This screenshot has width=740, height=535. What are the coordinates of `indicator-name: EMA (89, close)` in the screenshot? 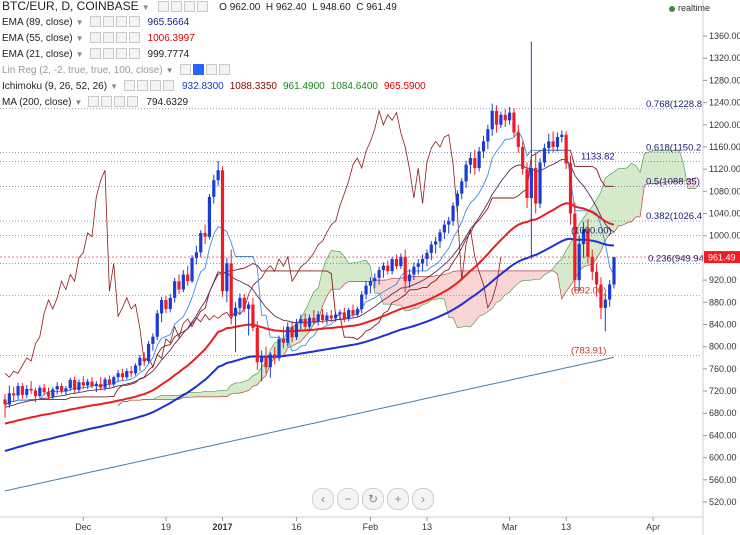 It's located at (37, 22).